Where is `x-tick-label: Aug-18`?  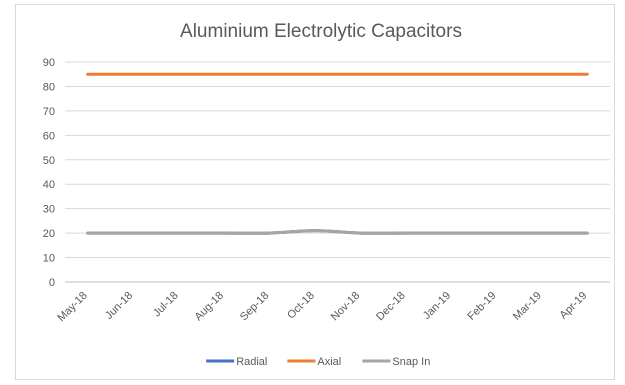 x-tick-label: Aug-18 is located at coordinates (210, 307).